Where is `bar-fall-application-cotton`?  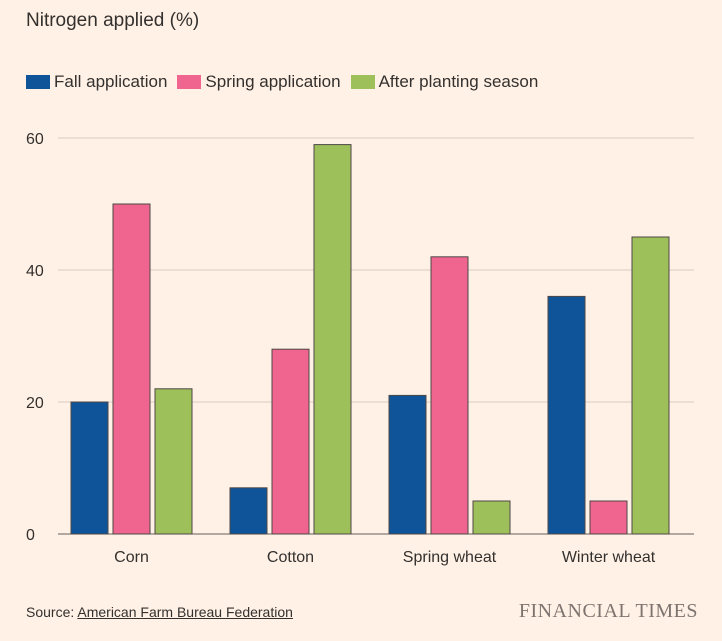
bar-fall-application-cotton is located at coordinates (248, 511).